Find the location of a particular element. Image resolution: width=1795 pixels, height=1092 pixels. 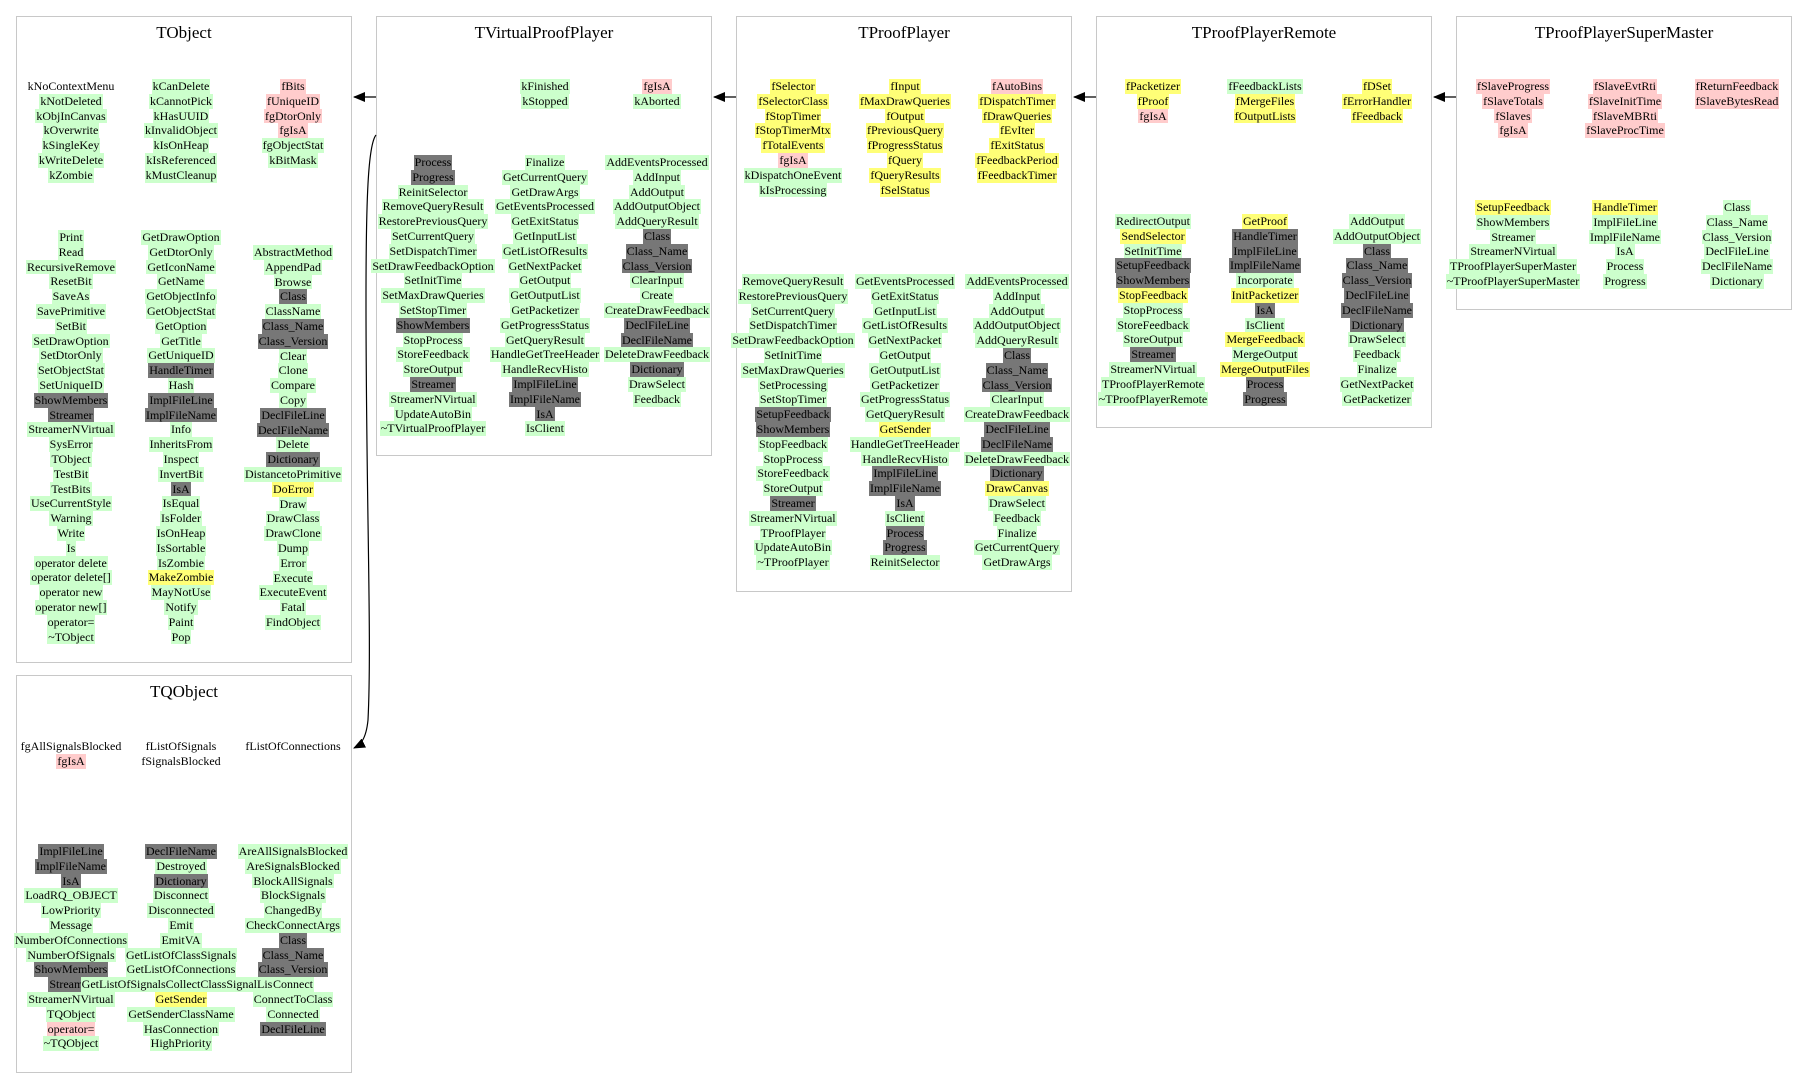

member-item: kIsOnHeap is located at coordinates (181, 145).